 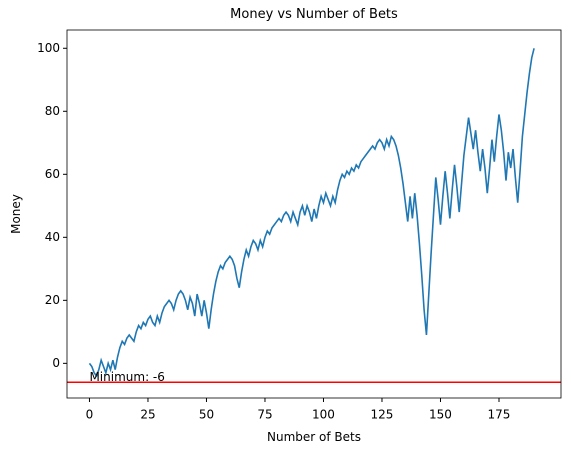 I want to click on x-tick-label: 175, so click(x=499, y=415).